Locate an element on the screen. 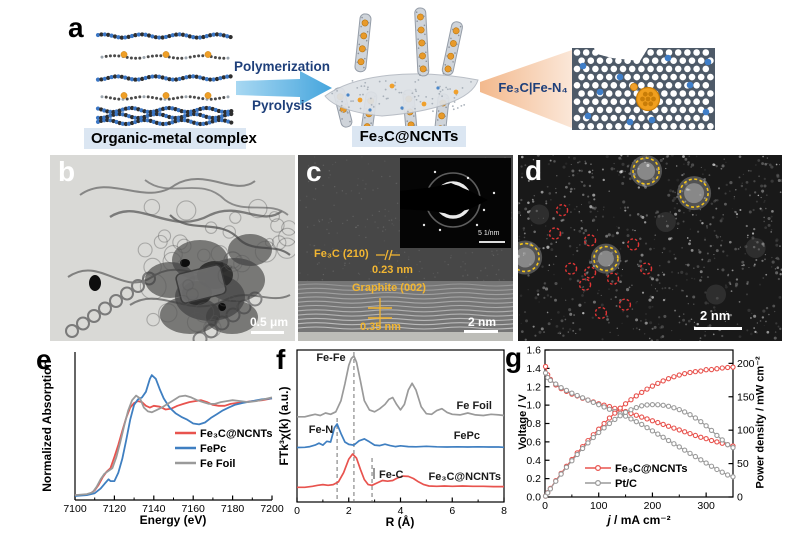 The width and height of the screenshot is (800, 533). annotation-fe3c-spacing: 0.23 nm is located at coordinates (392, 270).